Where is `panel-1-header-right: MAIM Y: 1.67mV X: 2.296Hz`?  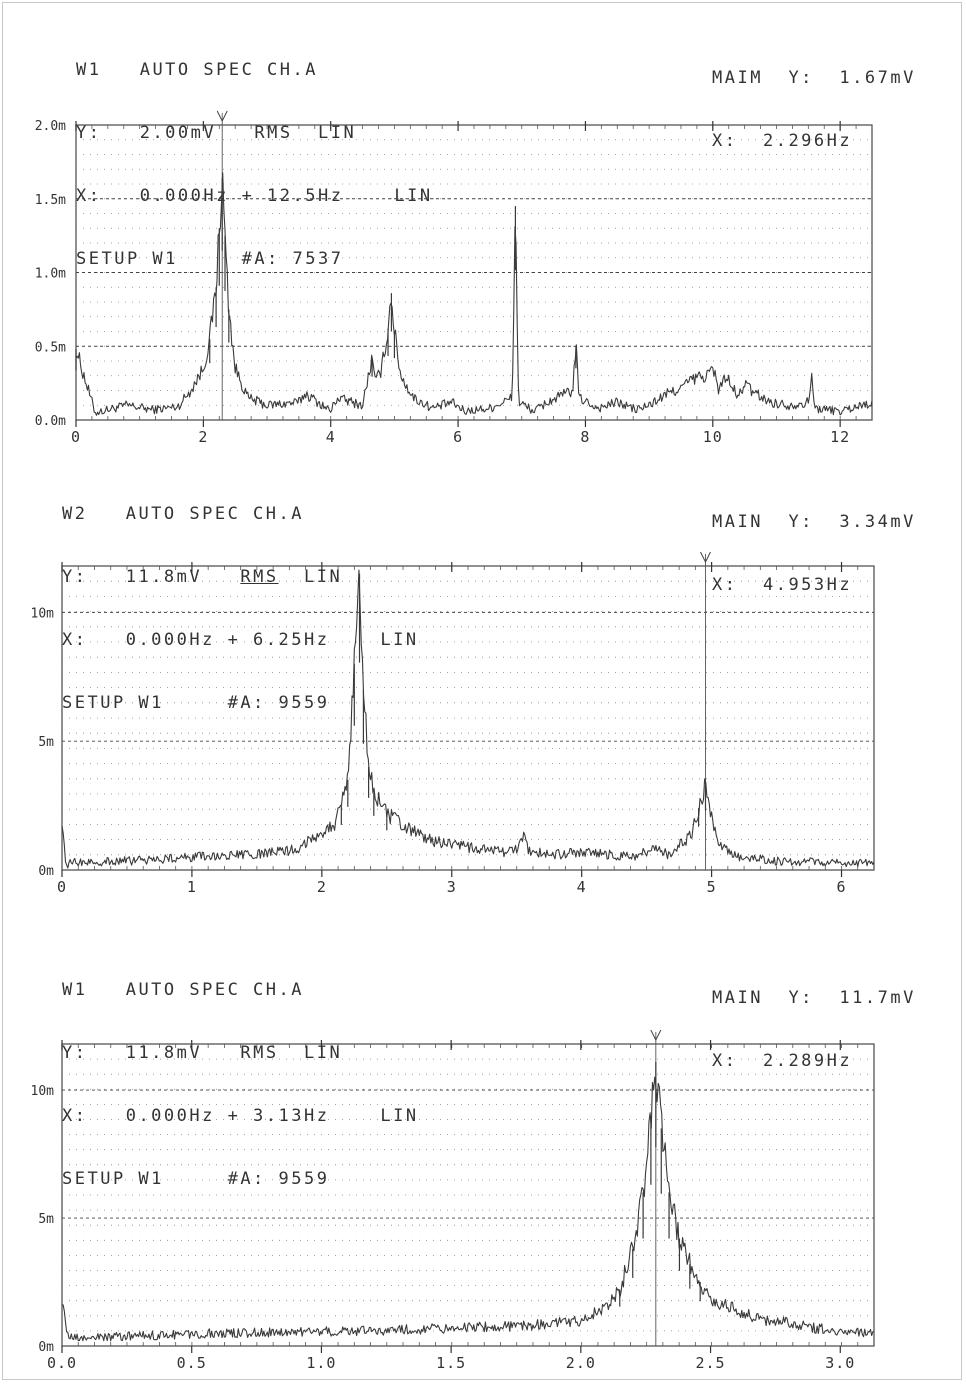
panel-1-header-right: MAIM Y: 1.67mV X: 2.296Hz is located at coordinates (814, 99).